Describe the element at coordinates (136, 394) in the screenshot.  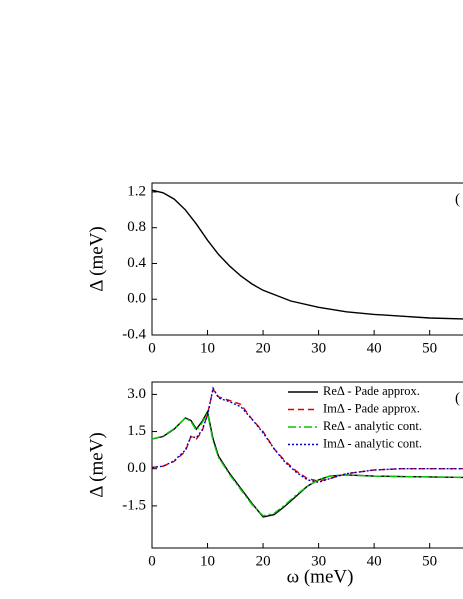
I see `y-tick-label: 3.0` at that location.